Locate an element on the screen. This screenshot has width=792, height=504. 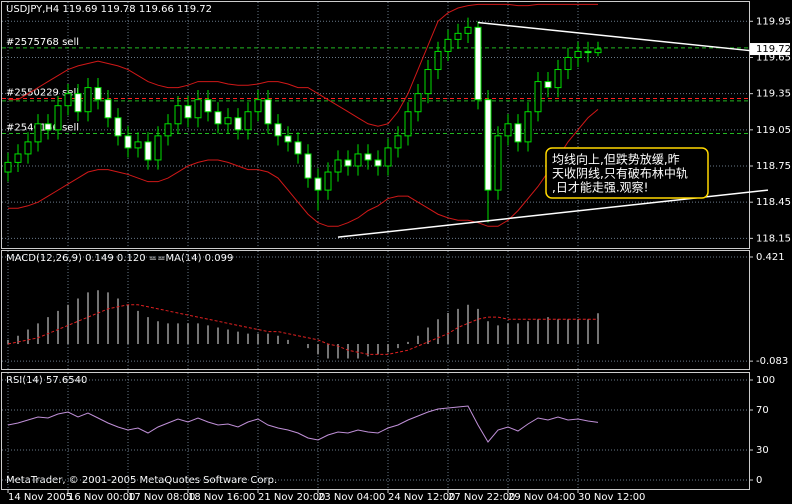
annotation: 均线向上,但跌势放缓,昨 天收阴线,只有破布林中轨 ,日才能走强.观察! is located at coordinates (627, 173).